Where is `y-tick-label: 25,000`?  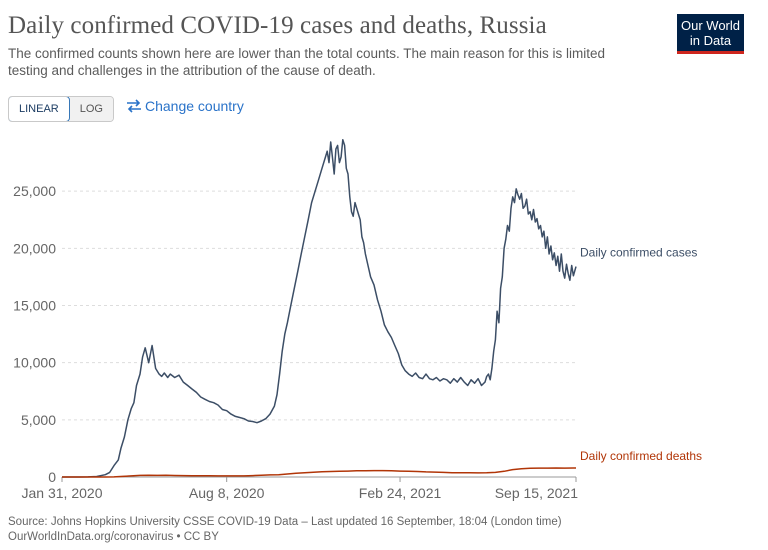 y-tick-label: 25,000 is located at coordinates (34, 191).